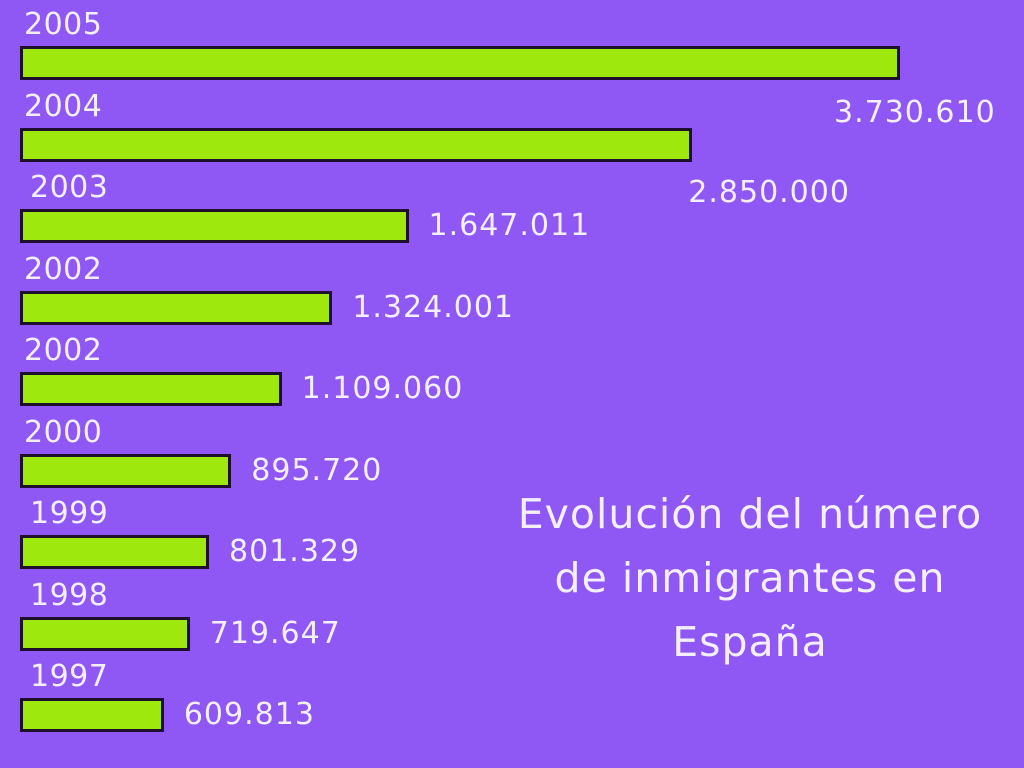 This screenshot has width=1024, height=768. Describe the element at coordinates (915, 112) in the screenshot. I see `value-label: 3.730.610` at that location.